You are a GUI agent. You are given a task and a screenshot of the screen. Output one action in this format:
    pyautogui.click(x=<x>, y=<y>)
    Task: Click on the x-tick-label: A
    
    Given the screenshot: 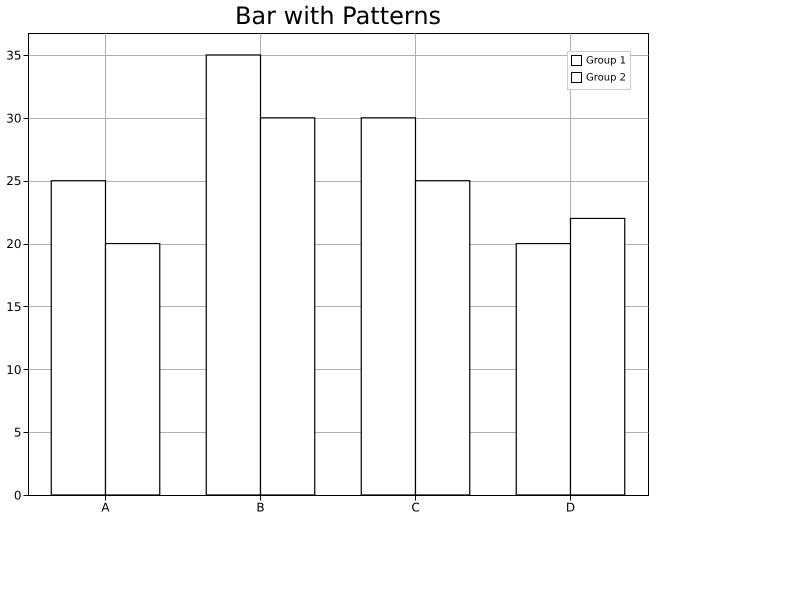 What is the action you would take?
    pyautogui.click(x=105, y=507)
    